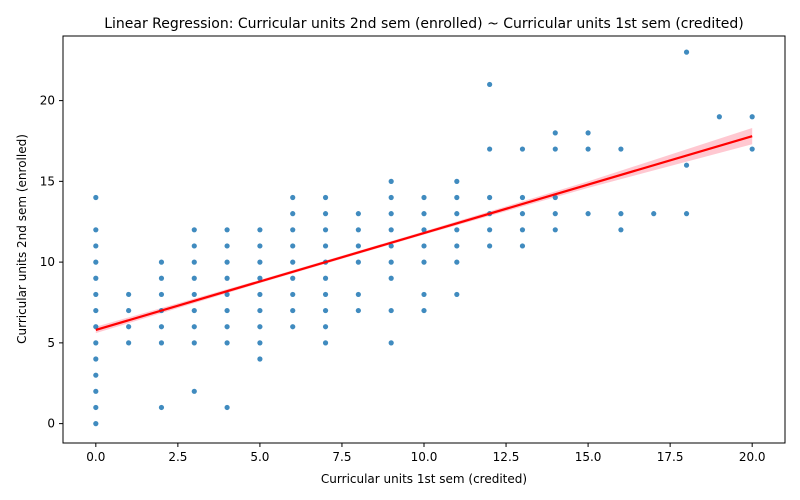  I want to click on x-tick-label: 5.0, so click(259, 457).